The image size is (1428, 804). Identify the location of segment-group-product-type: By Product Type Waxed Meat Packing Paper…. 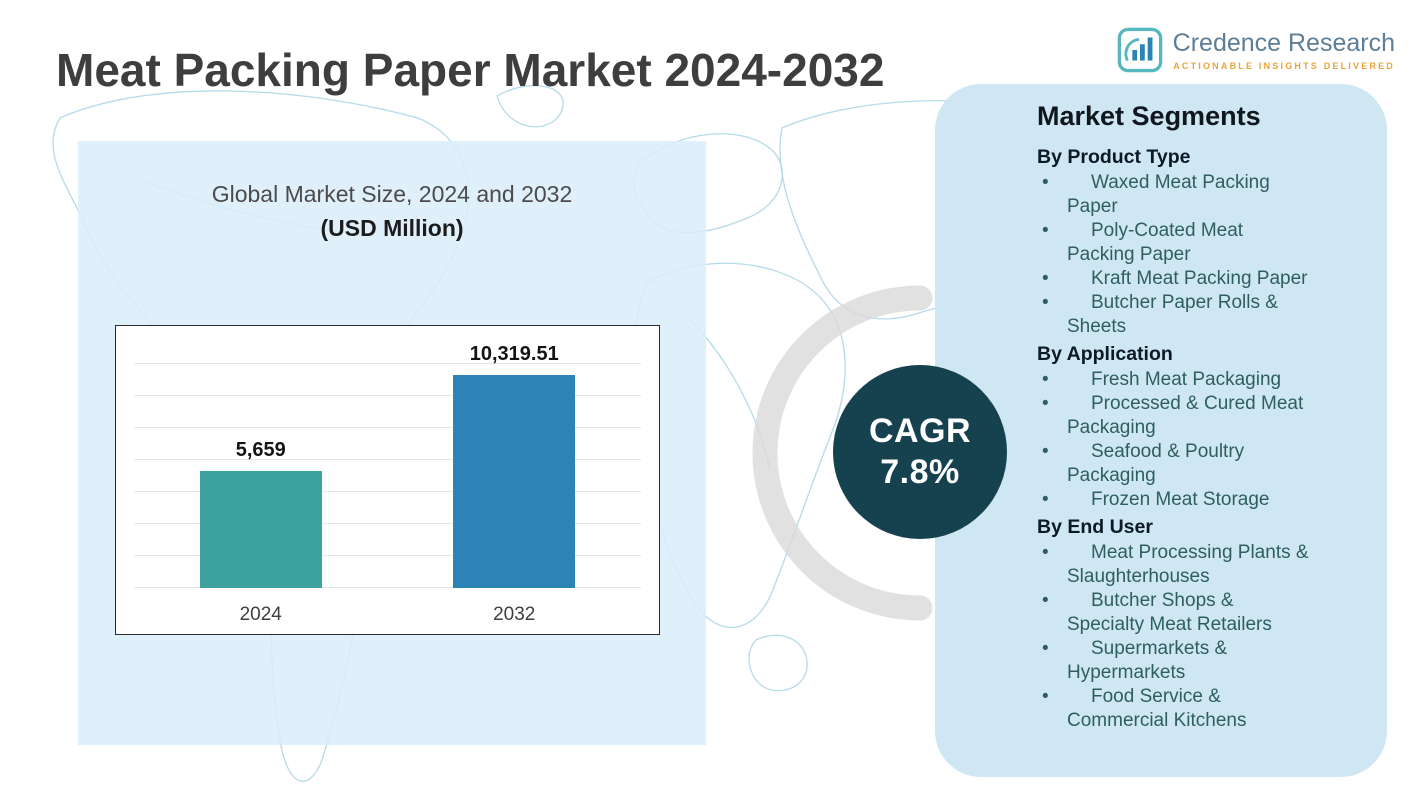
(1205, 242).